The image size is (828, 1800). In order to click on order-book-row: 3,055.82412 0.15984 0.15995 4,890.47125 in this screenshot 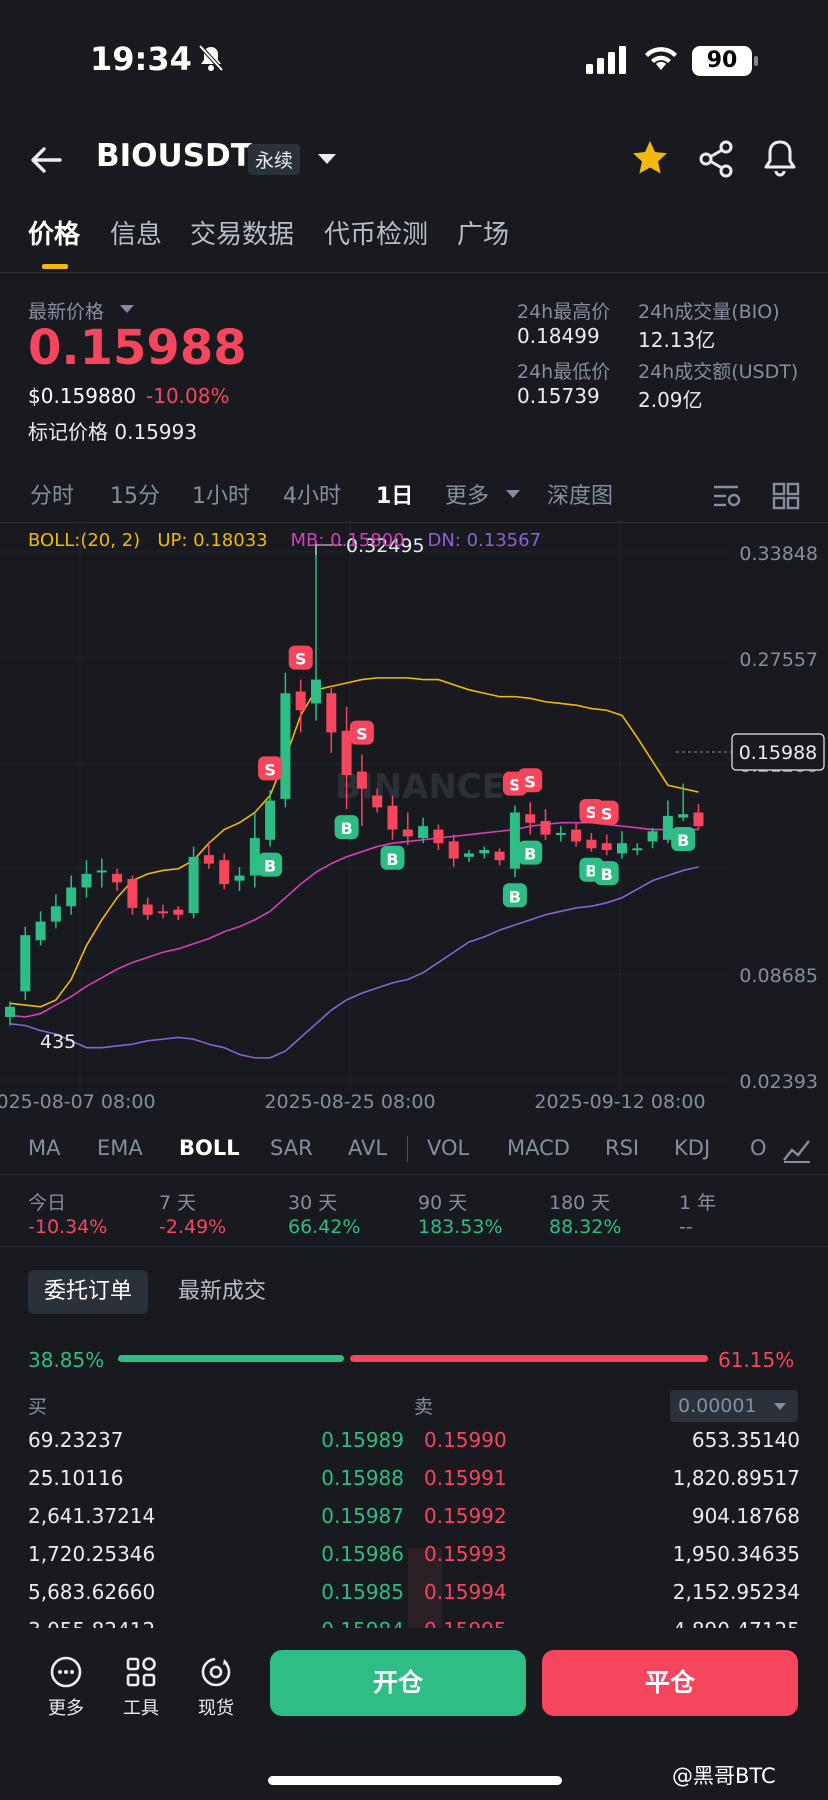, I will do `click(414, 1623)`.